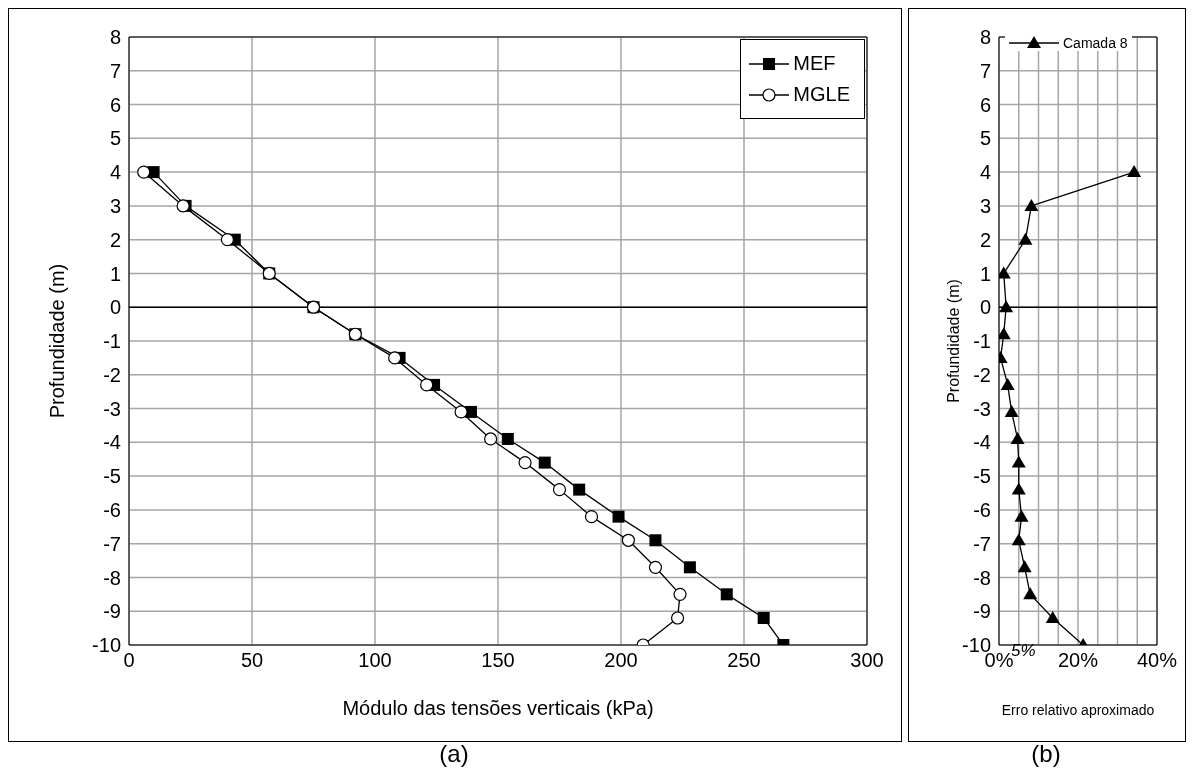 This screenshot has height=776, width=1192. What do you see at coordinates (129, 660) in the screenshot?
I see `x-tick-label: 0` at bounding box center [129, 660].